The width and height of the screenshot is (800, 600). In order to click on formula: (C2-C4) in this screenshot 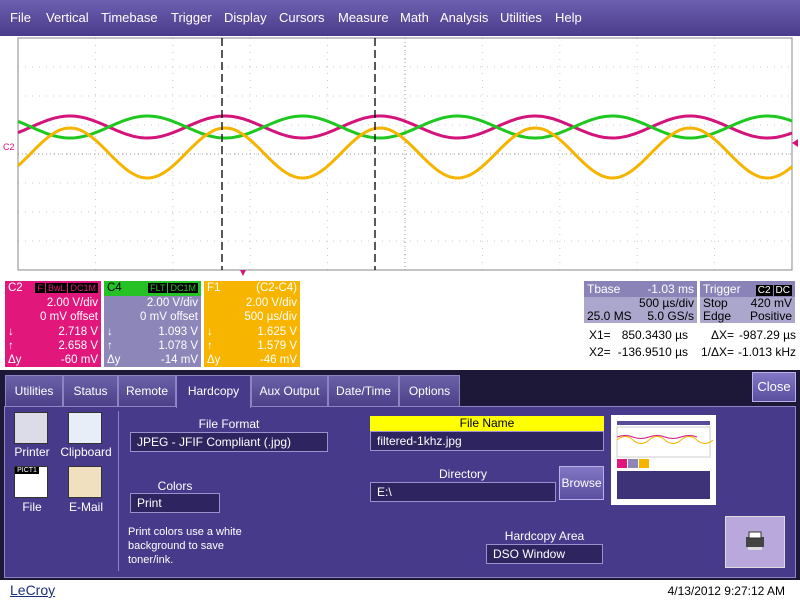, I will do `click(276, 288)`.